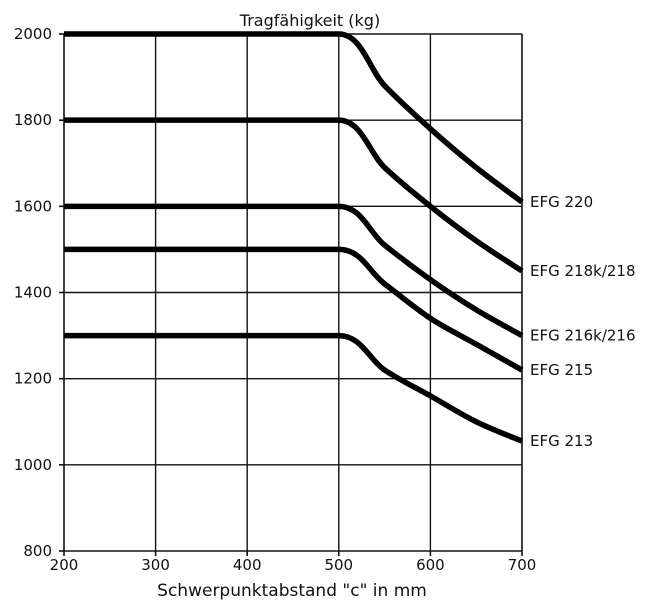  Describe the element at coordinates (33, 206) in the screenshot. I see `y-tick-label: 1600` at that location.